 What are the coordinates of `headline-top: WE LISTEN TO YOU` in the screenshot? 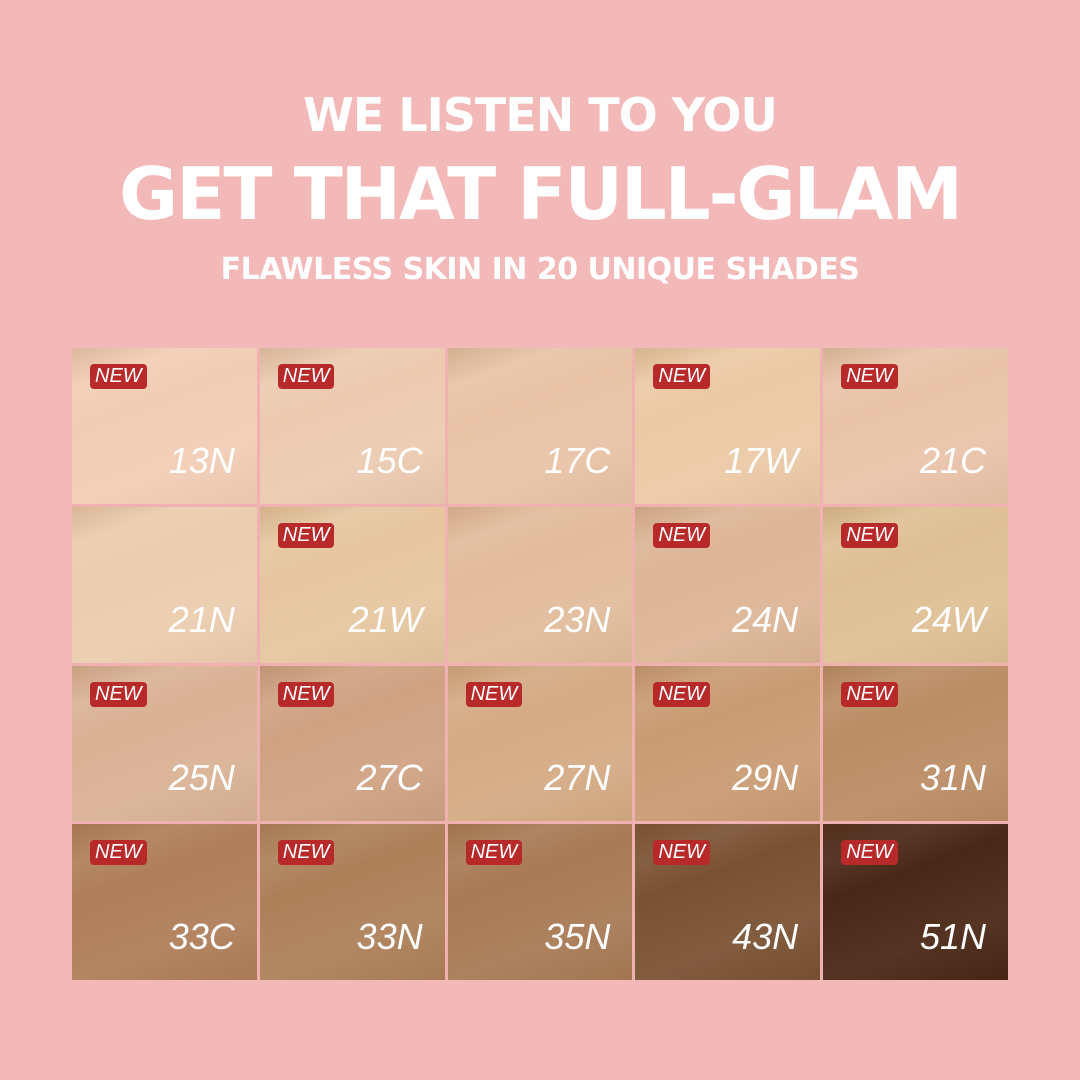 It's located at (540, 115).